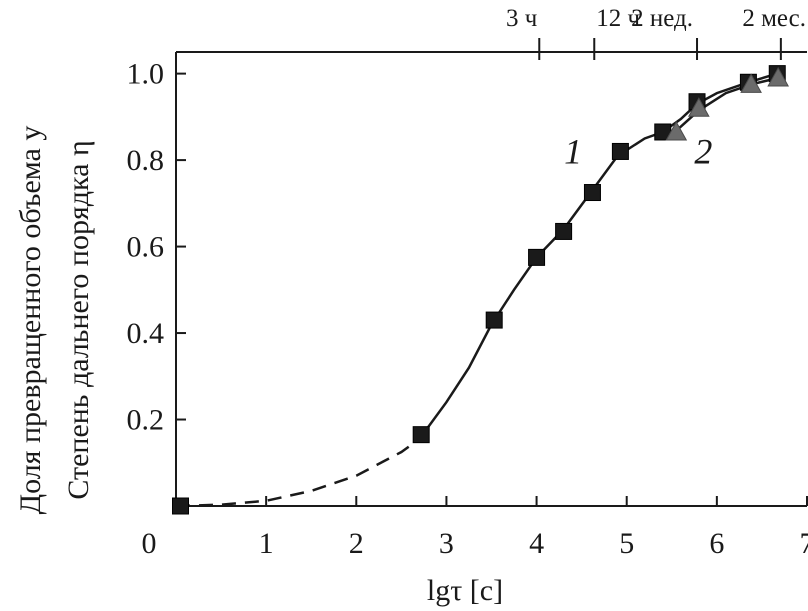 This screenshot has height=611, width=808. I want to click on top-axis-label: 12 ч, so click(618, 18).